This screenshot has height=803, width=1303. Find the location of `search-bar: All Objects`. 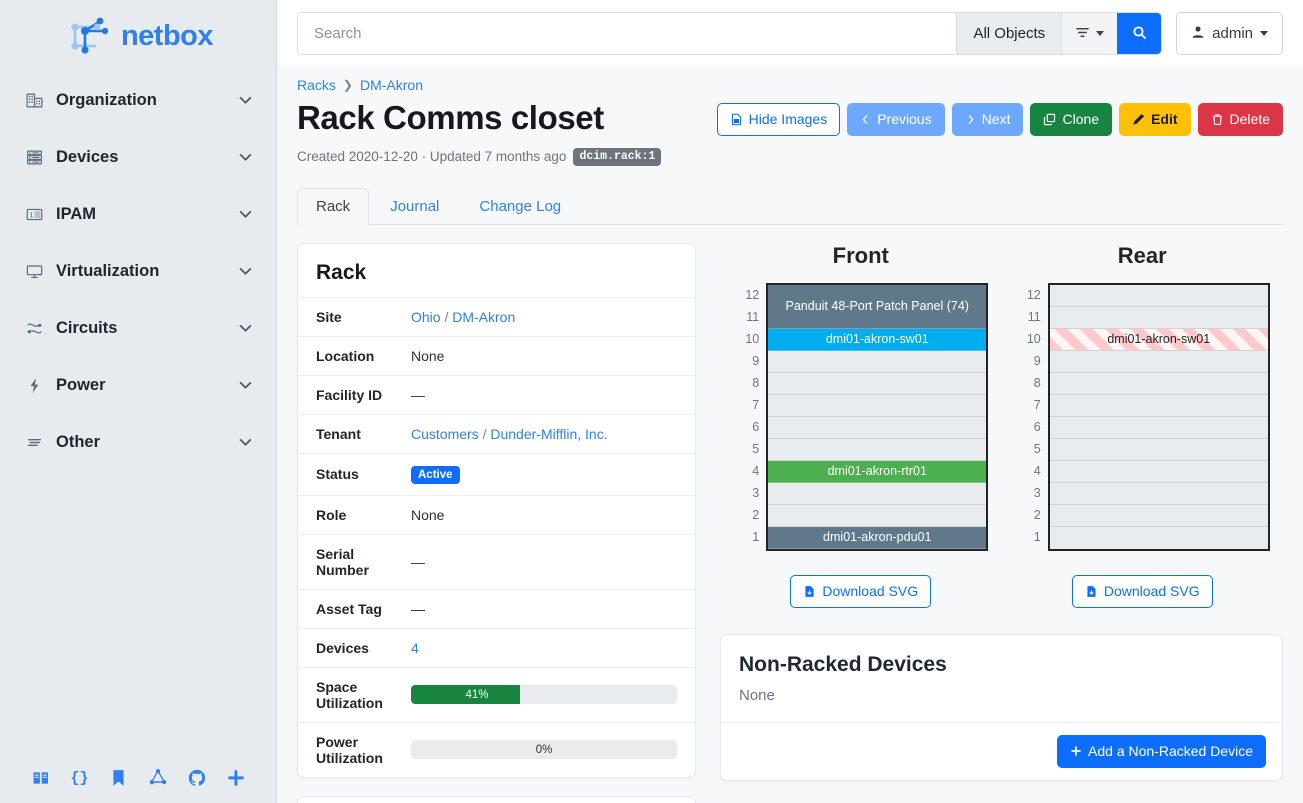

search-bar: All Objects is located at coordinates (730, 33).